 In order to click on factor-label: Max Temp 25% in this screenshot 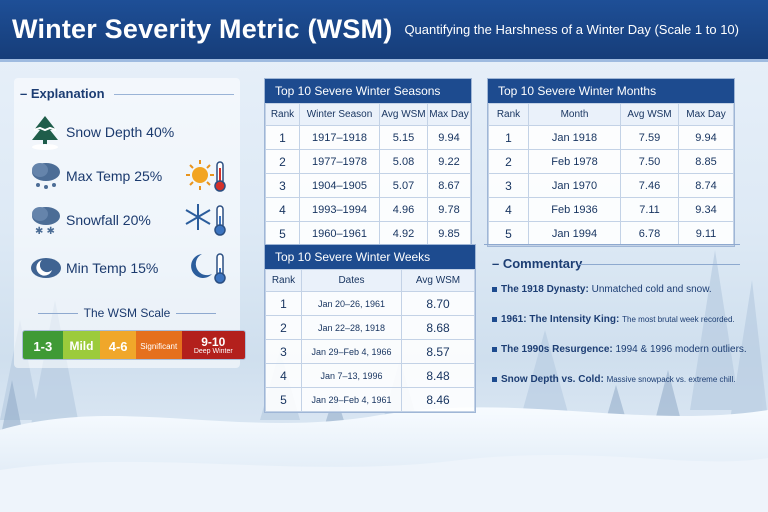, I will do `click(114, 176)`.